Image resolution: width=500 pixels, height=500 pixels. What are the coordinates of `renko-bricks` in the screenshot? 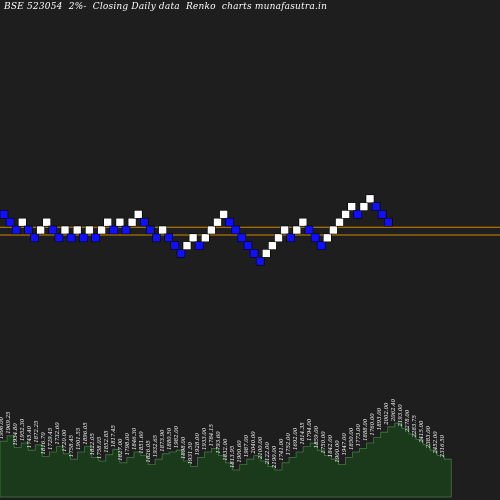 It's located at (196, 230).